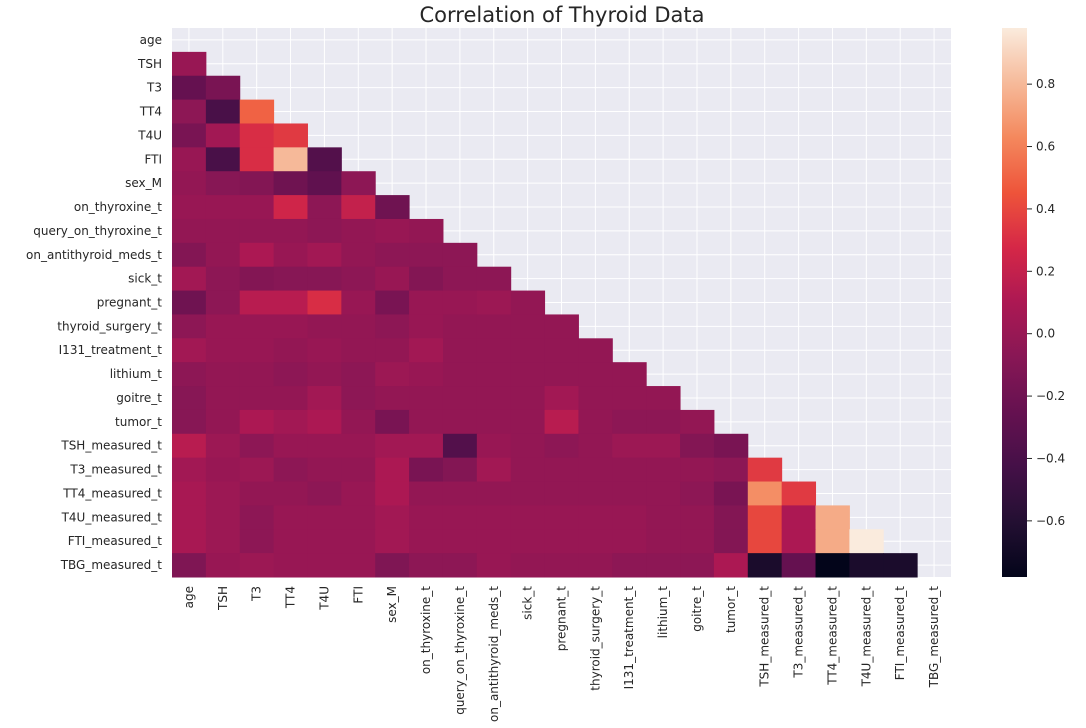 This screenshot has width=1086, height=728. Describe the element at coordinates (832, 636) in the screenshot. I see `x-tick-label: TT4_measured_t` at that location.